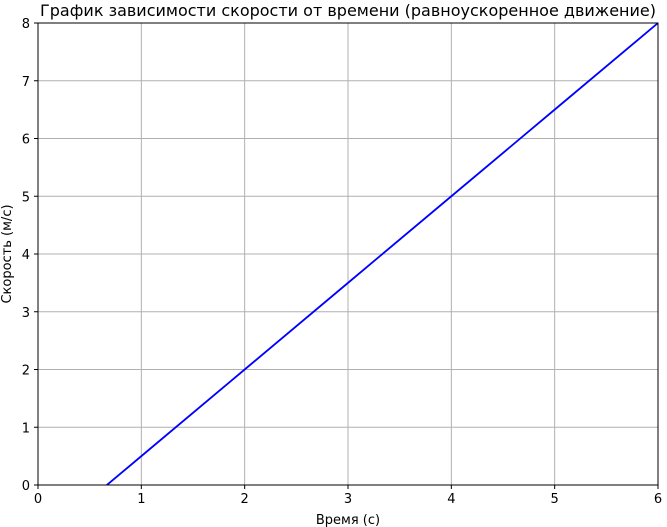 The height and width of the screenshot is (527, 667). What do you see at coordinates (26, 486) in the screenshot?
I see `y-tick-label: 0` at bounding box center [26, 486].